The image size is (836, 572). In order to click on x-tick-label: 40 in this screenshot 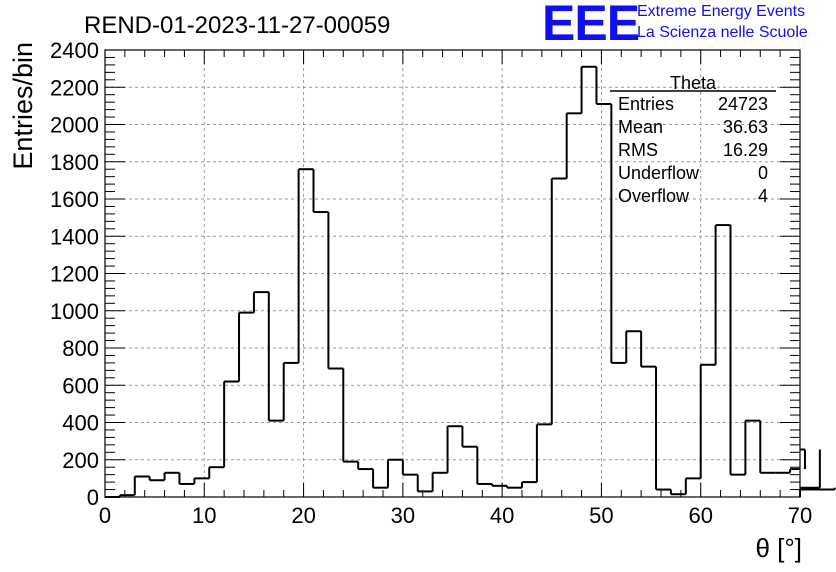, I will do `click(502, 515)`.